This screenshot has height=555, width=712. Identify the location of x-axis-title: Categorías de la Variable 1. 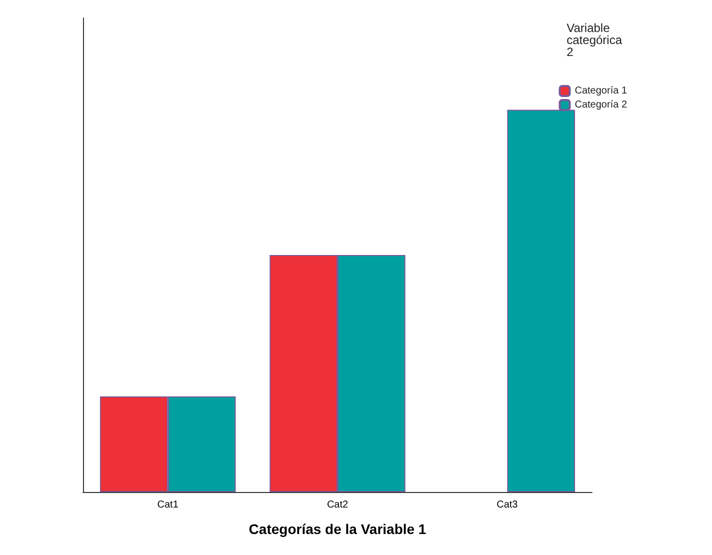
(337, 529).